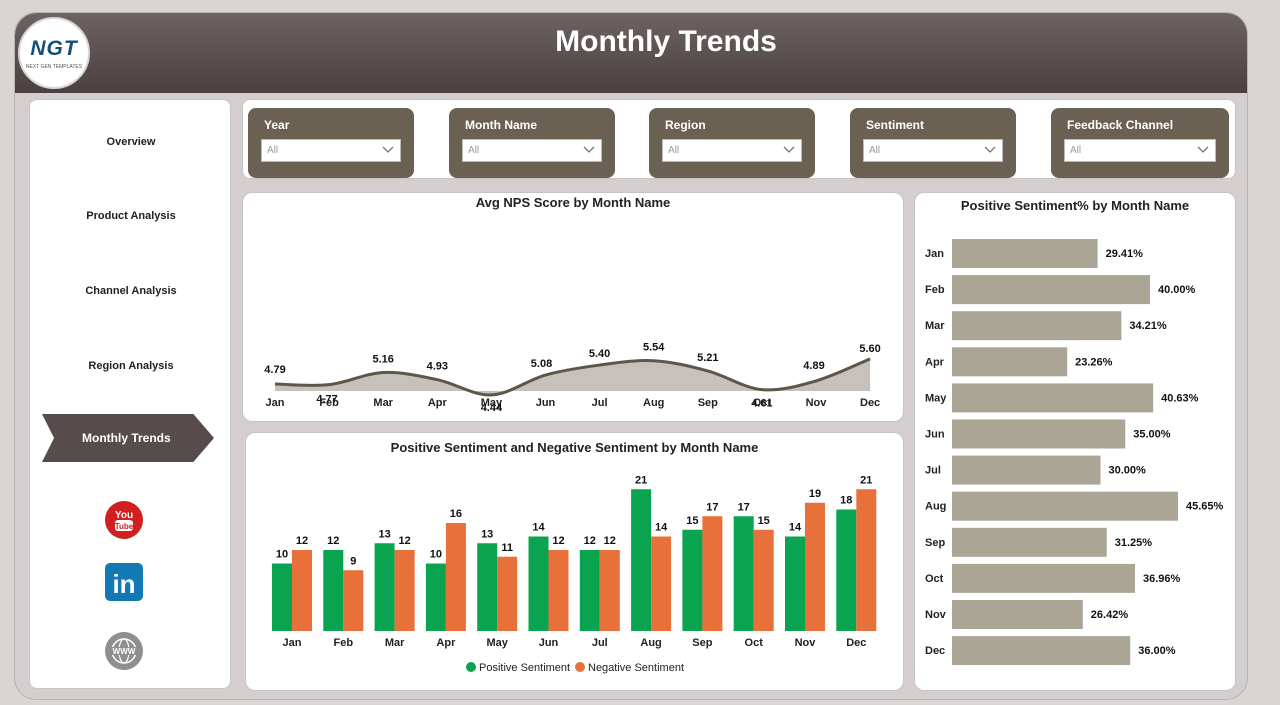 Image resolution: width=1280 pixels, height=705 pixels. I want to click on nps-tick-apr: Apr, so click(438, 403).